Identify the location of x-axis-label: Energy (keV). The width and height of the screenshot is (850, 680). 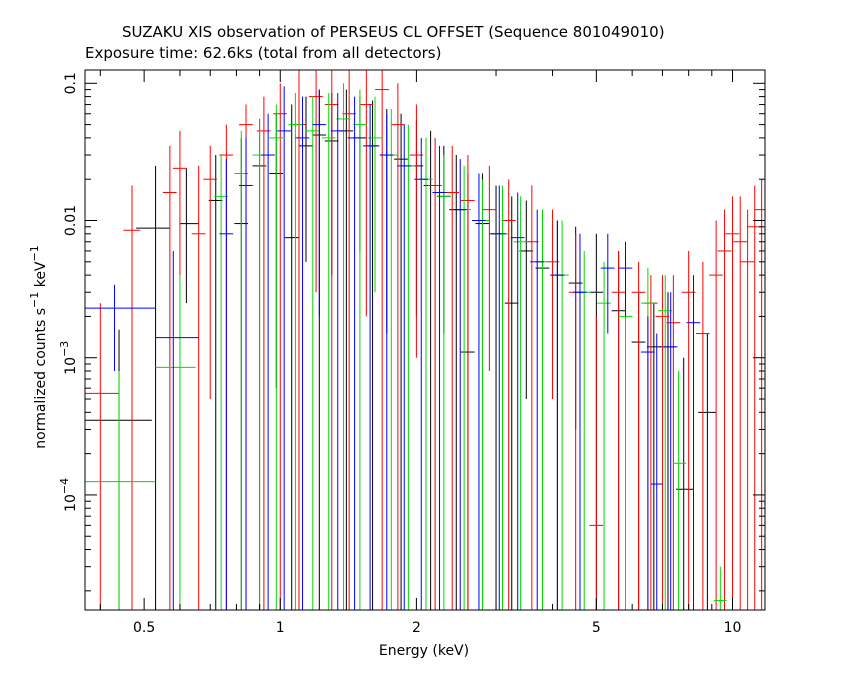
(424, 651).